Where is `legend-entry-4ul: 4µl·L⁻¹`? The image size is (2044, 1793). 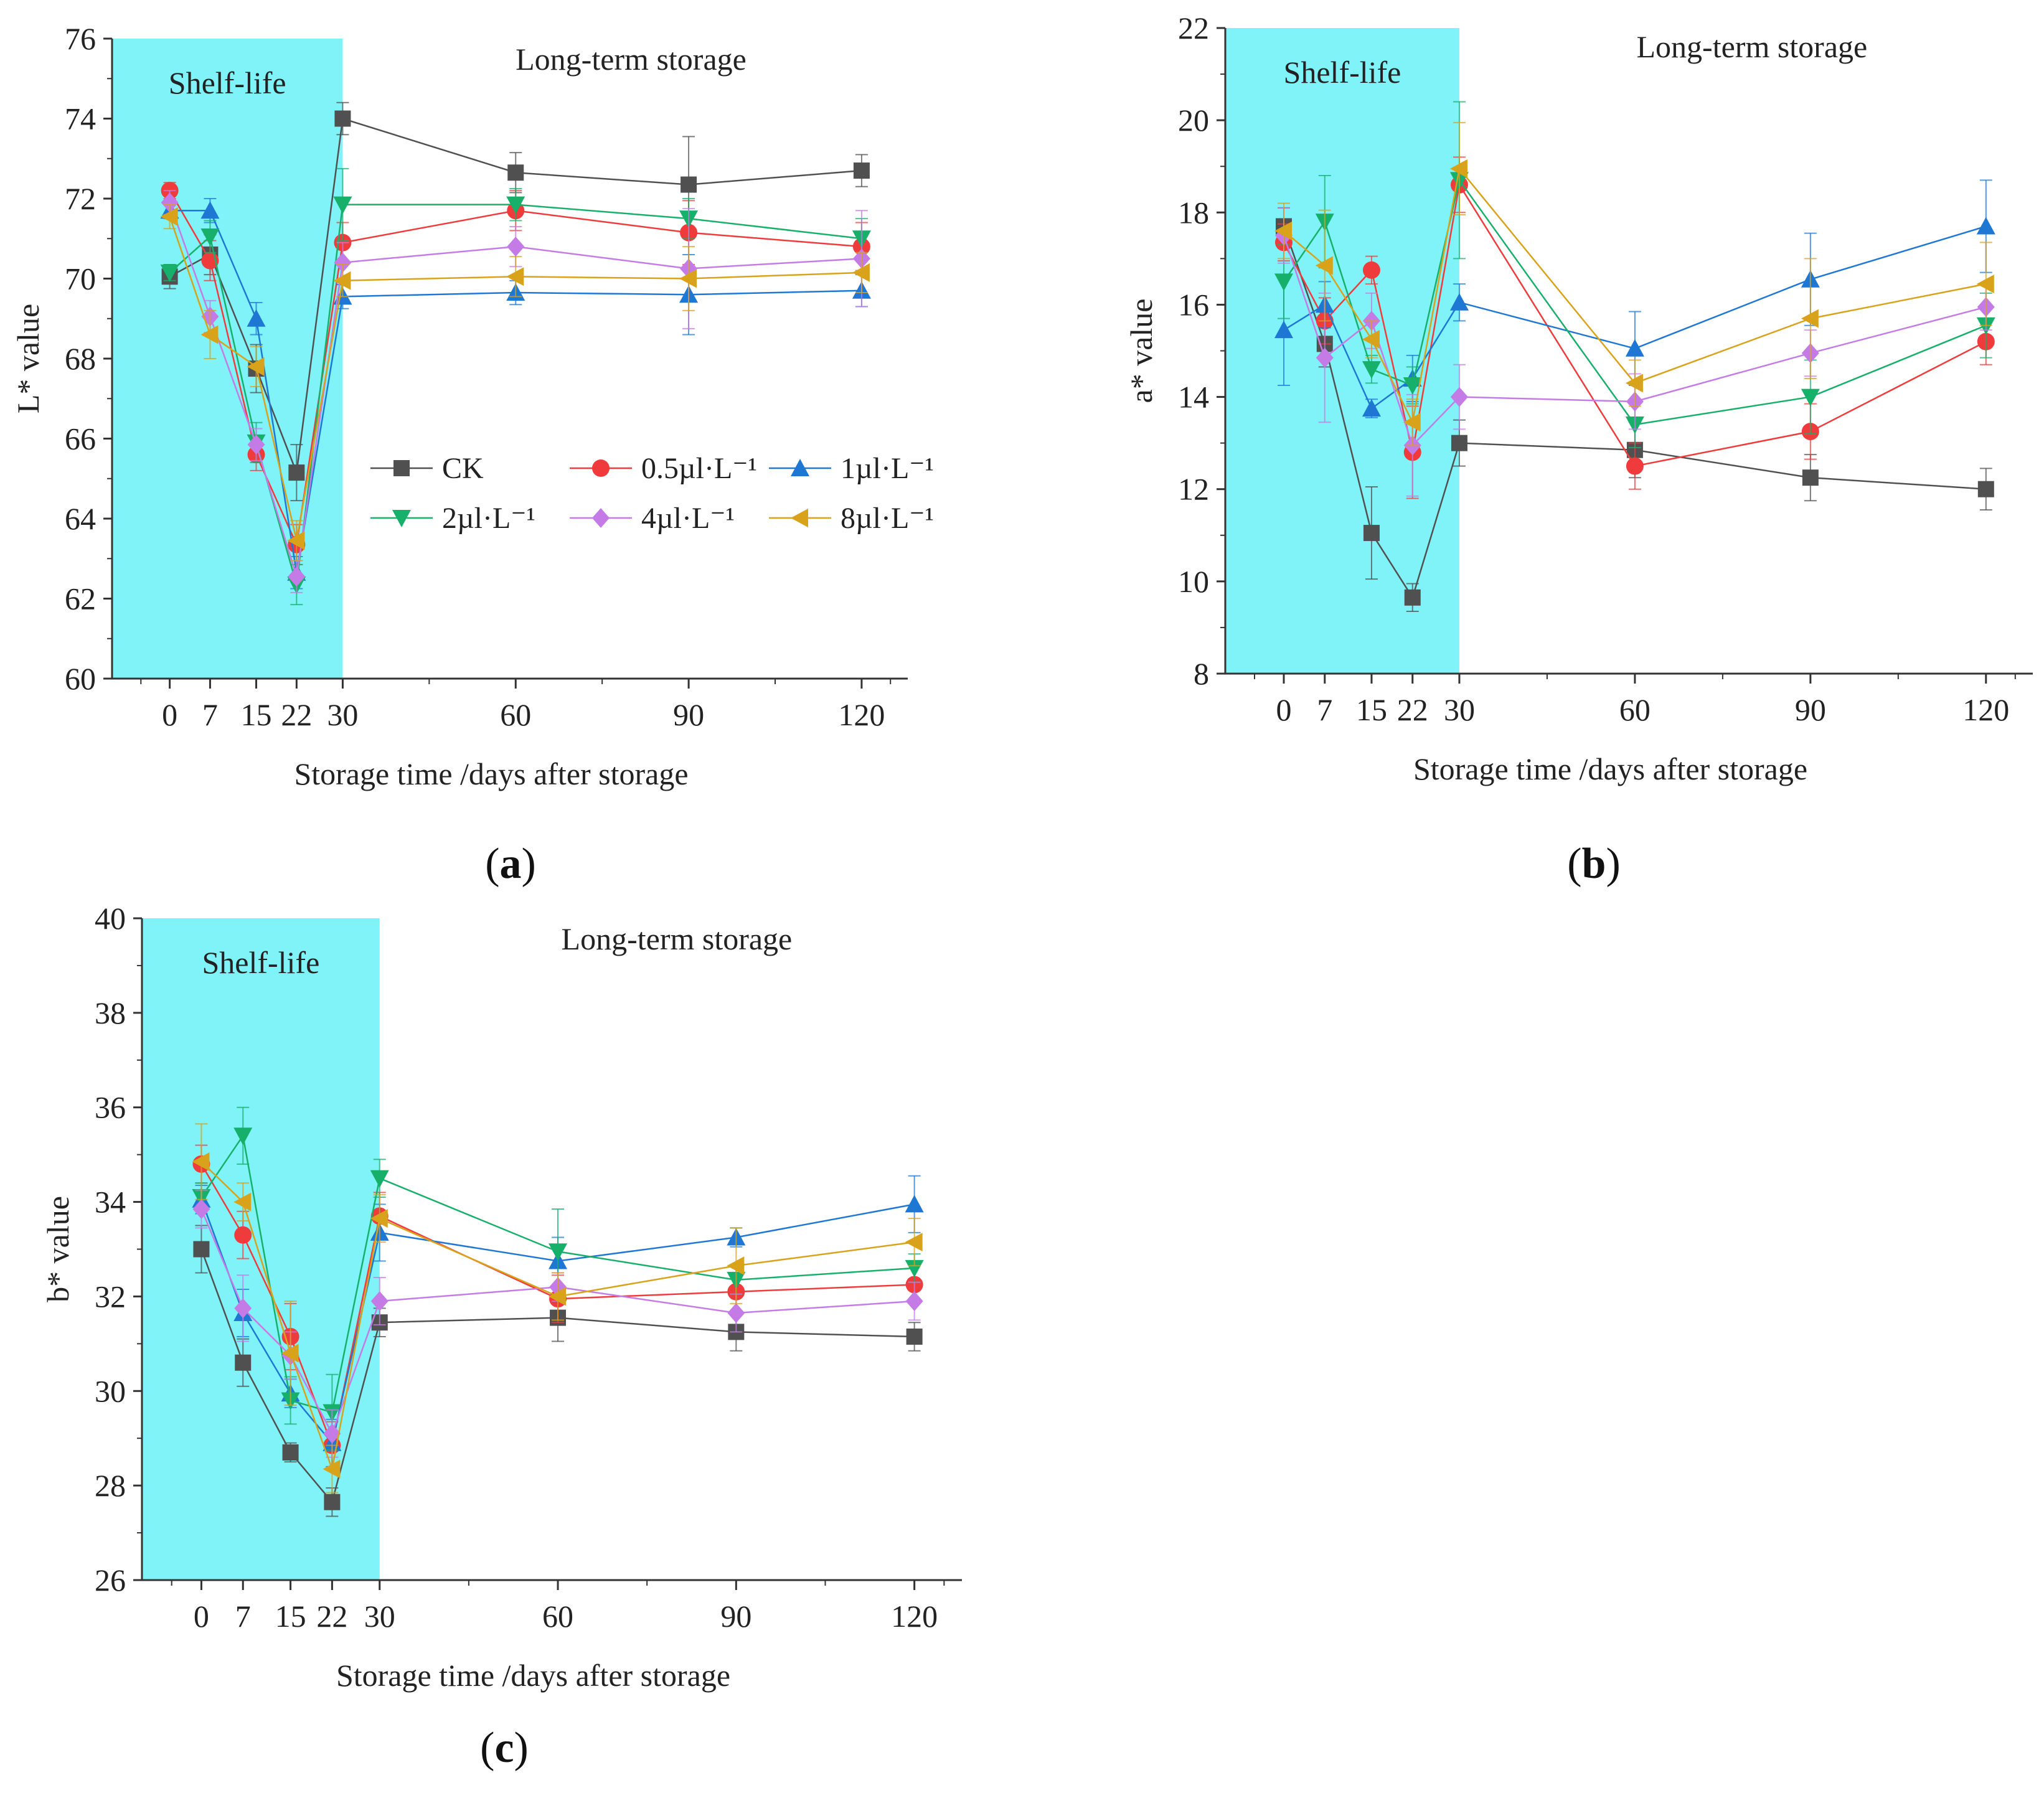 legend-entry-4ul: 4µl·L⁻¹ is located at coordinates (653, 518).